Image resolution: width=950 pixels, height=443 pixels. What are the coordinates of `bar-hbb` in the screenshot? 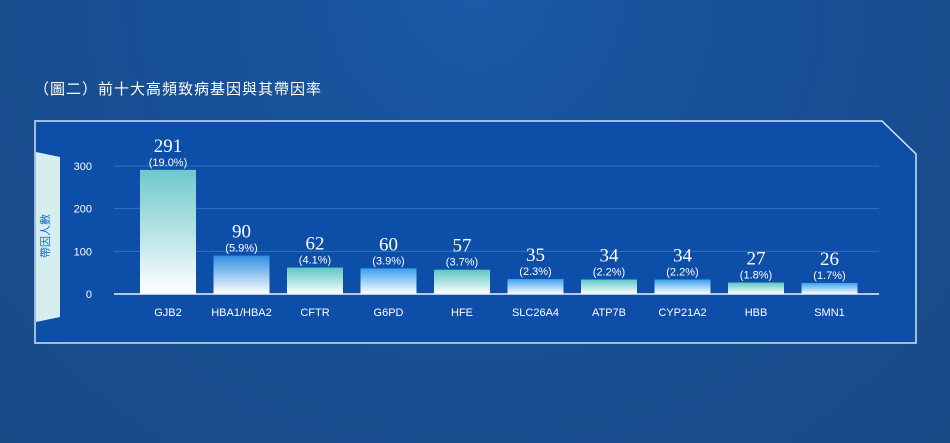 It's located at (756, 288).